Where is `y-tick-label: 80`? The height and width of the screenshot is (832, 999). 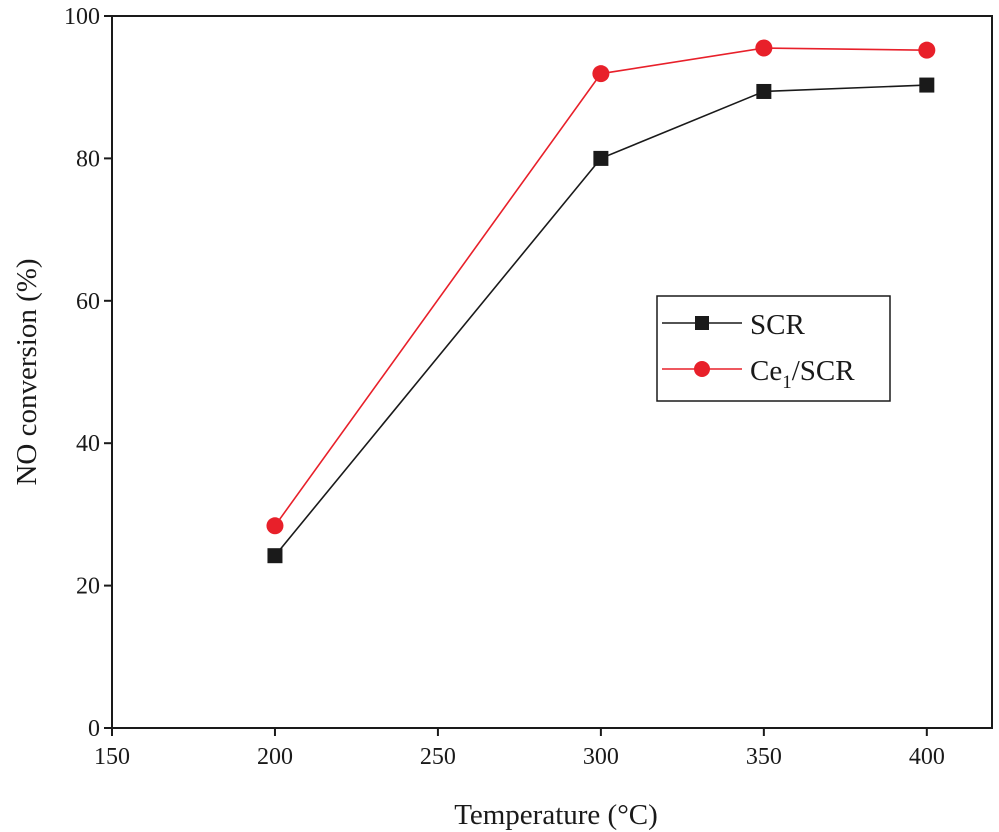
y-tick-label: 80 is located at coordinates (88, 159).